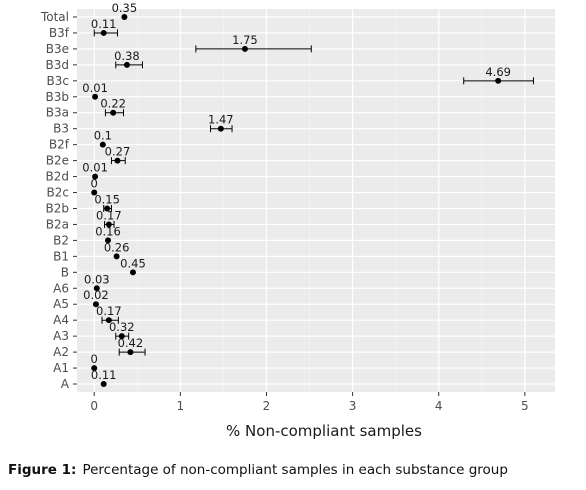 This screenshot has width=586, height=490. I want to click on y-tick-label: A5, so click(61, 304).